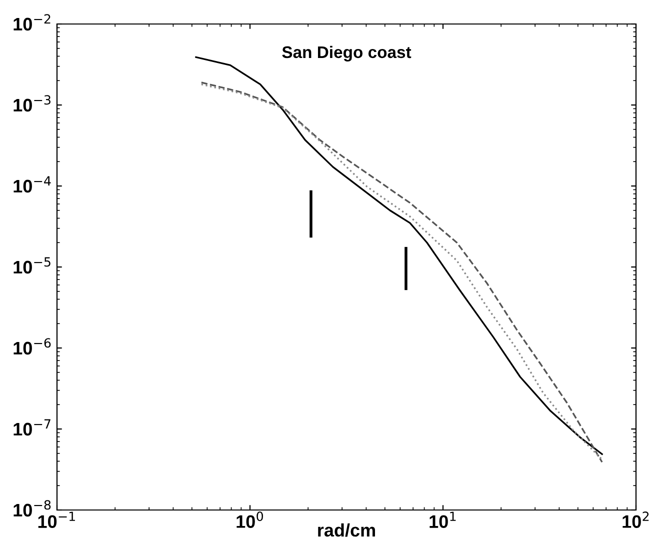  Describe the element at coordinates (443, 520) in the screenshot. I see `x-tick-label: 10$^{1}$` at that location.